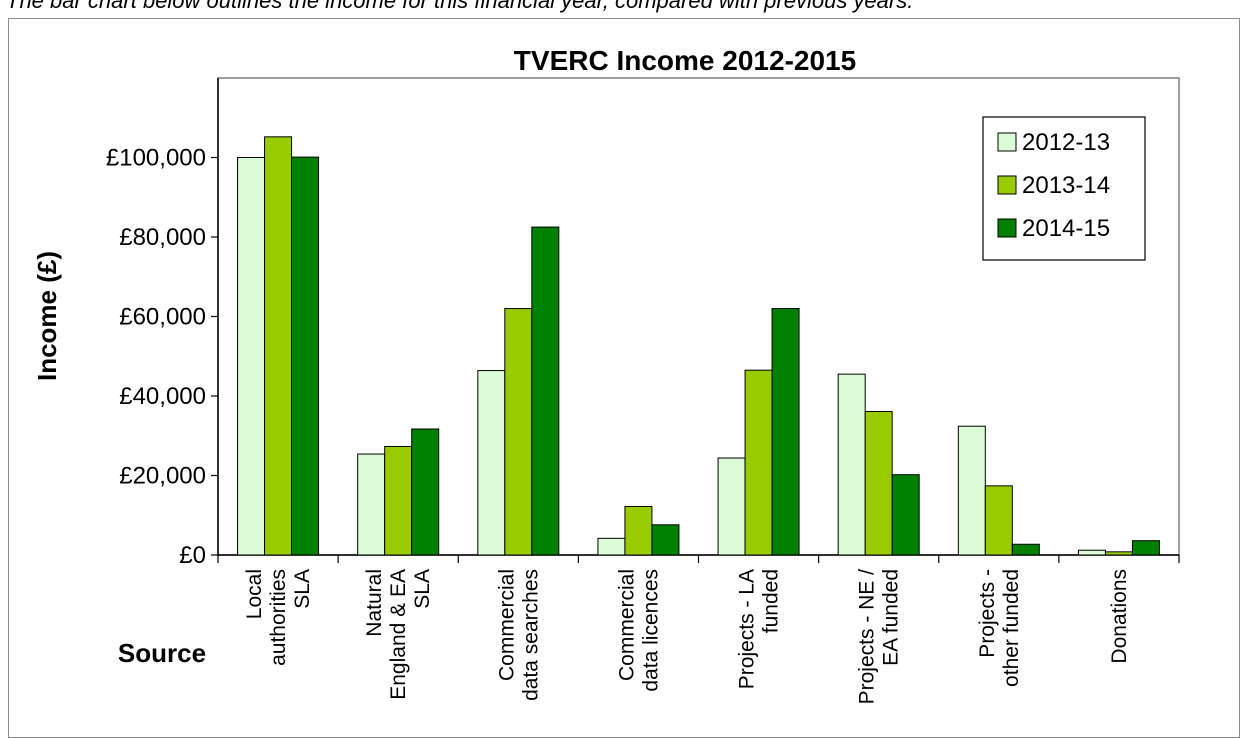 The image size is (1248, 738). Describe the element at coordinates (530, 635) in the screenshot. I see `category-label: data searches` at that location.